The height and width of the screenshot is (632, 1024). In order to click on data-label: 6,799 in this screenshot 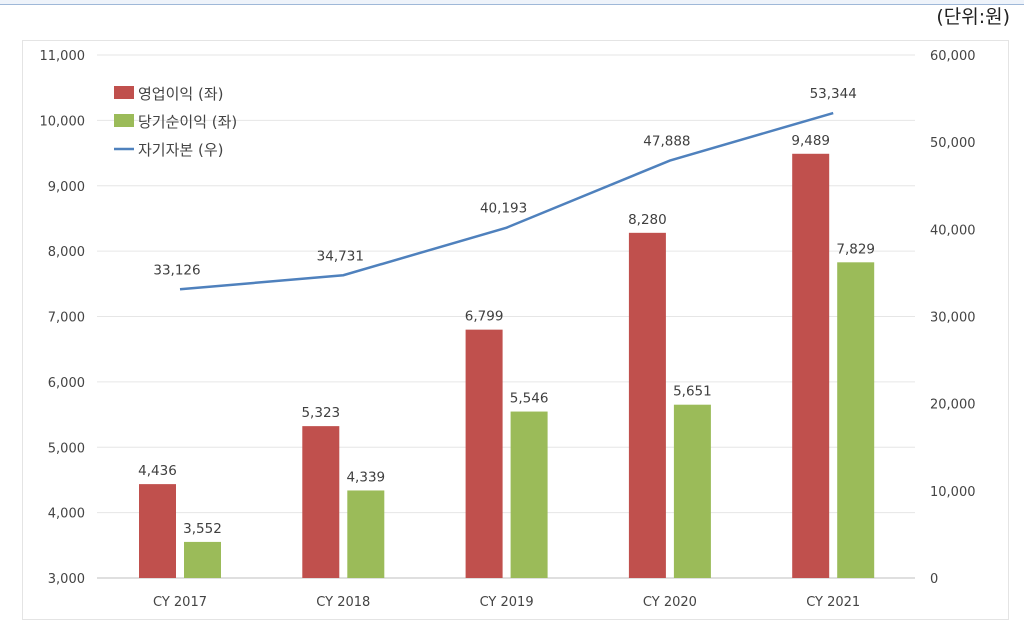, I will do `click(484, 317)`.